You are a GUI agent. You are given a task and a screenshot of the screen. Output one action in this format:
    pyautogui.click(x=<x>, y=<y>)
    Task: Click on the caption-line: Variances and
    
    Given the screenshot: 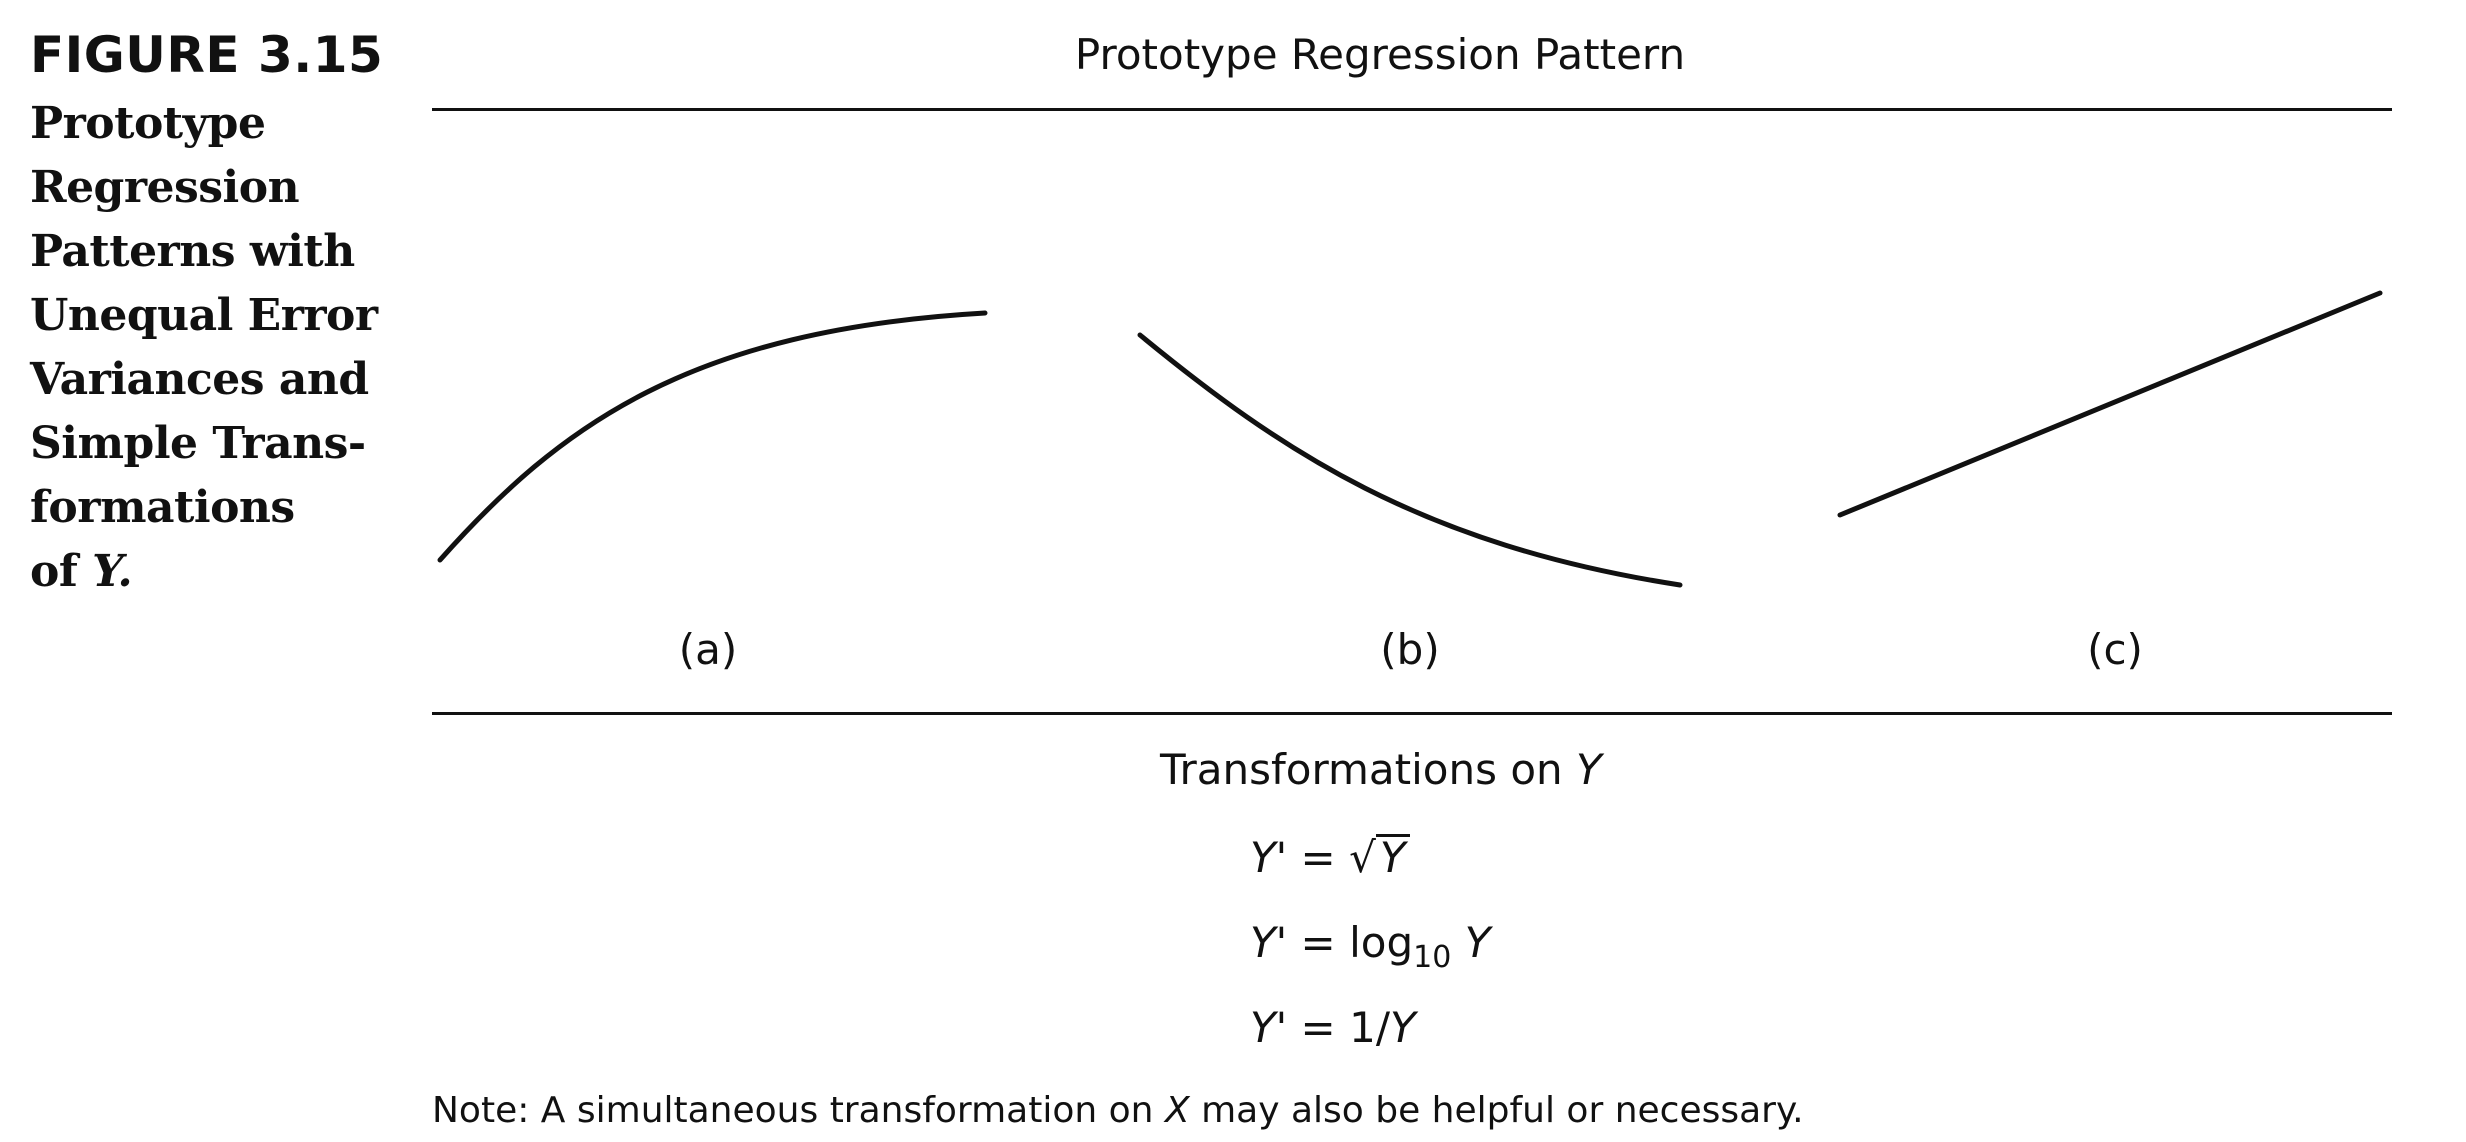 What is the action you would take?
    pyautogui.click(x=199, y=379)
    